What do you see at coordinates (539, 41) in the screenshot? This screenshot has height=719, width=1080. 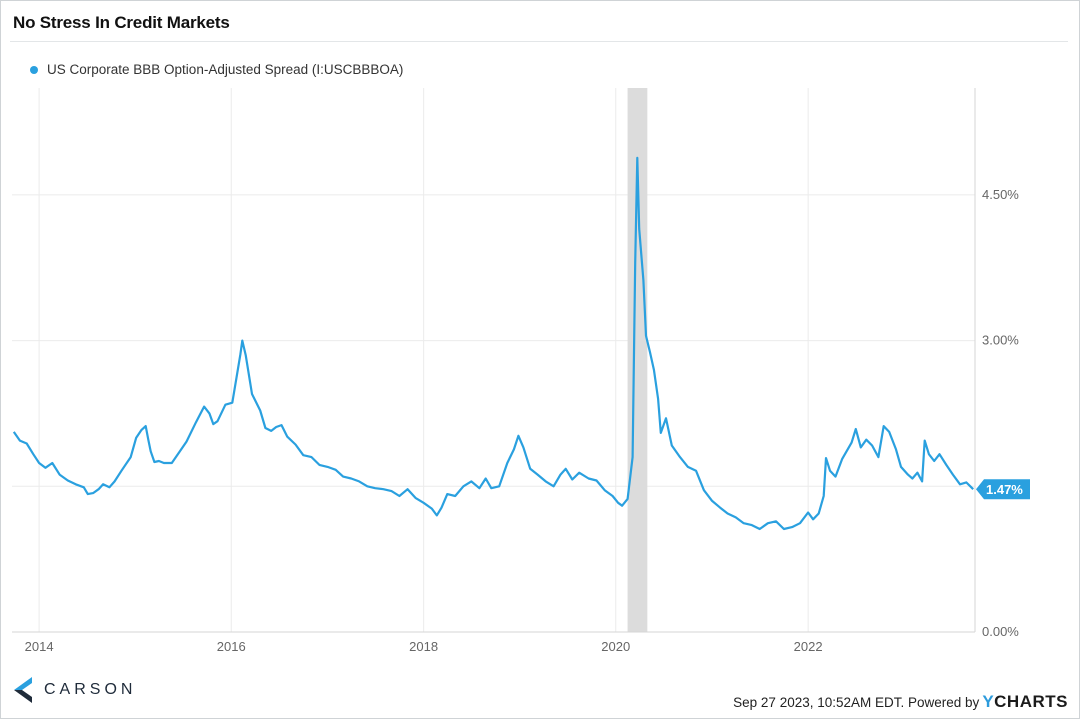 I see `title-divider` at bounding box center [539, 41].